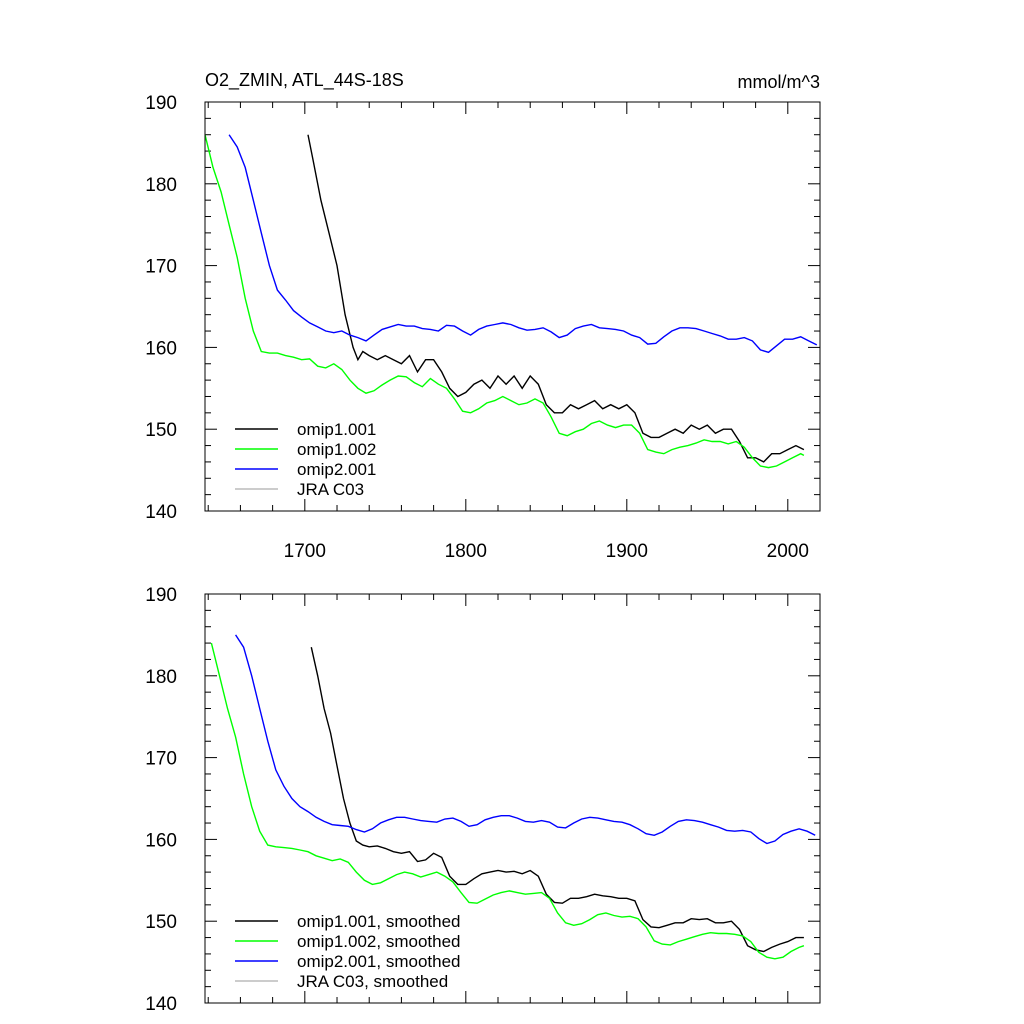  Describe the element at coordinates (304, 80) in the screenshot. I see `chart-title: O2_ZMIN, ATL_44S-18S` at that location.